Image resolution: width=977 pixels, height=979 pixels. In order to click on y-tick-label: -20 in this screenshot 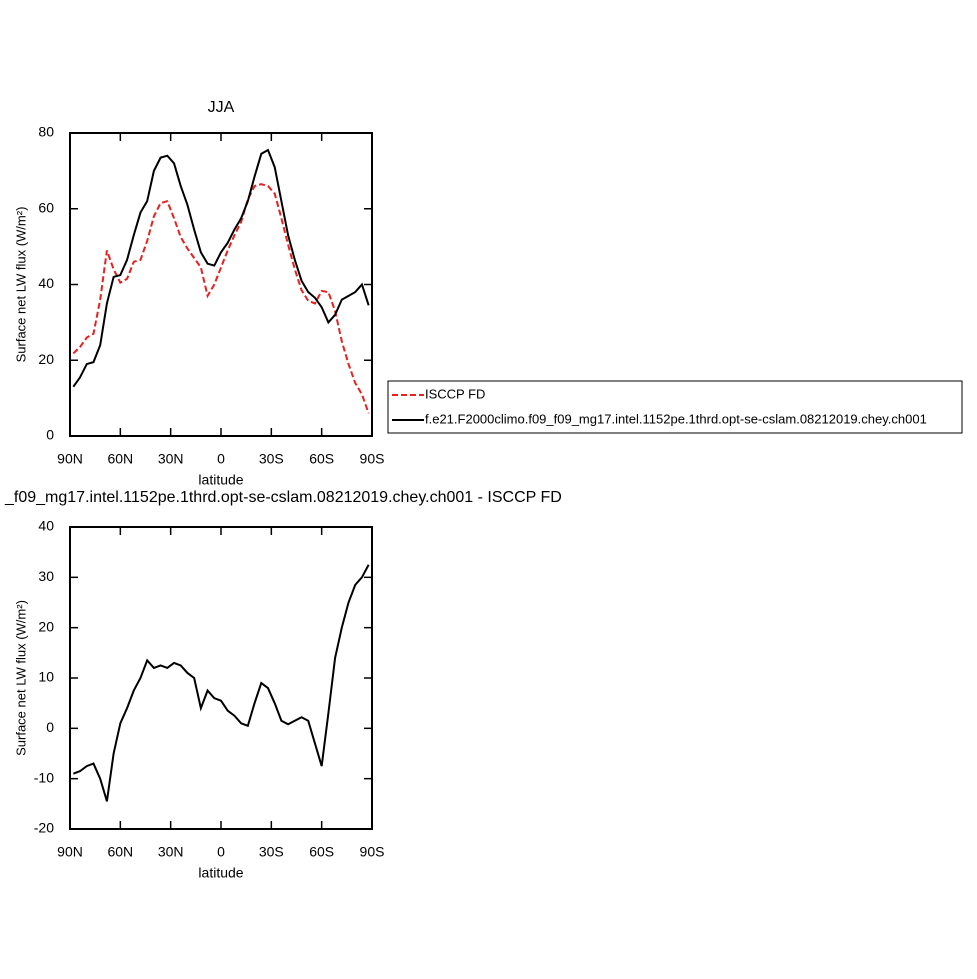, I will do `click(44, 828)`.